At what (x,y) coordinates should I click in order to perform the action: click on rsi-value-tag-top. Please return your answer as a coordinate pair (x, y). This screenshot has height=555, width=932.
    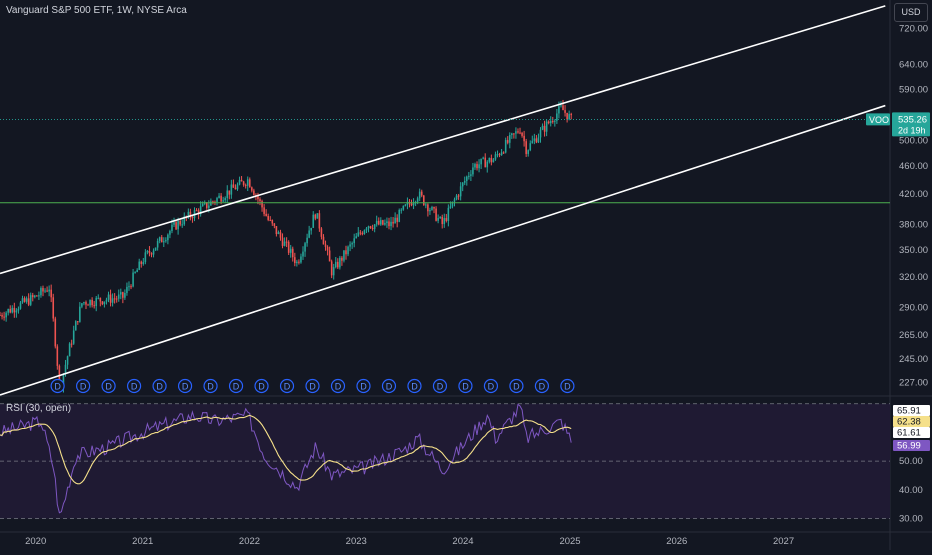
    Looking at the image, I should click on (911, 410).